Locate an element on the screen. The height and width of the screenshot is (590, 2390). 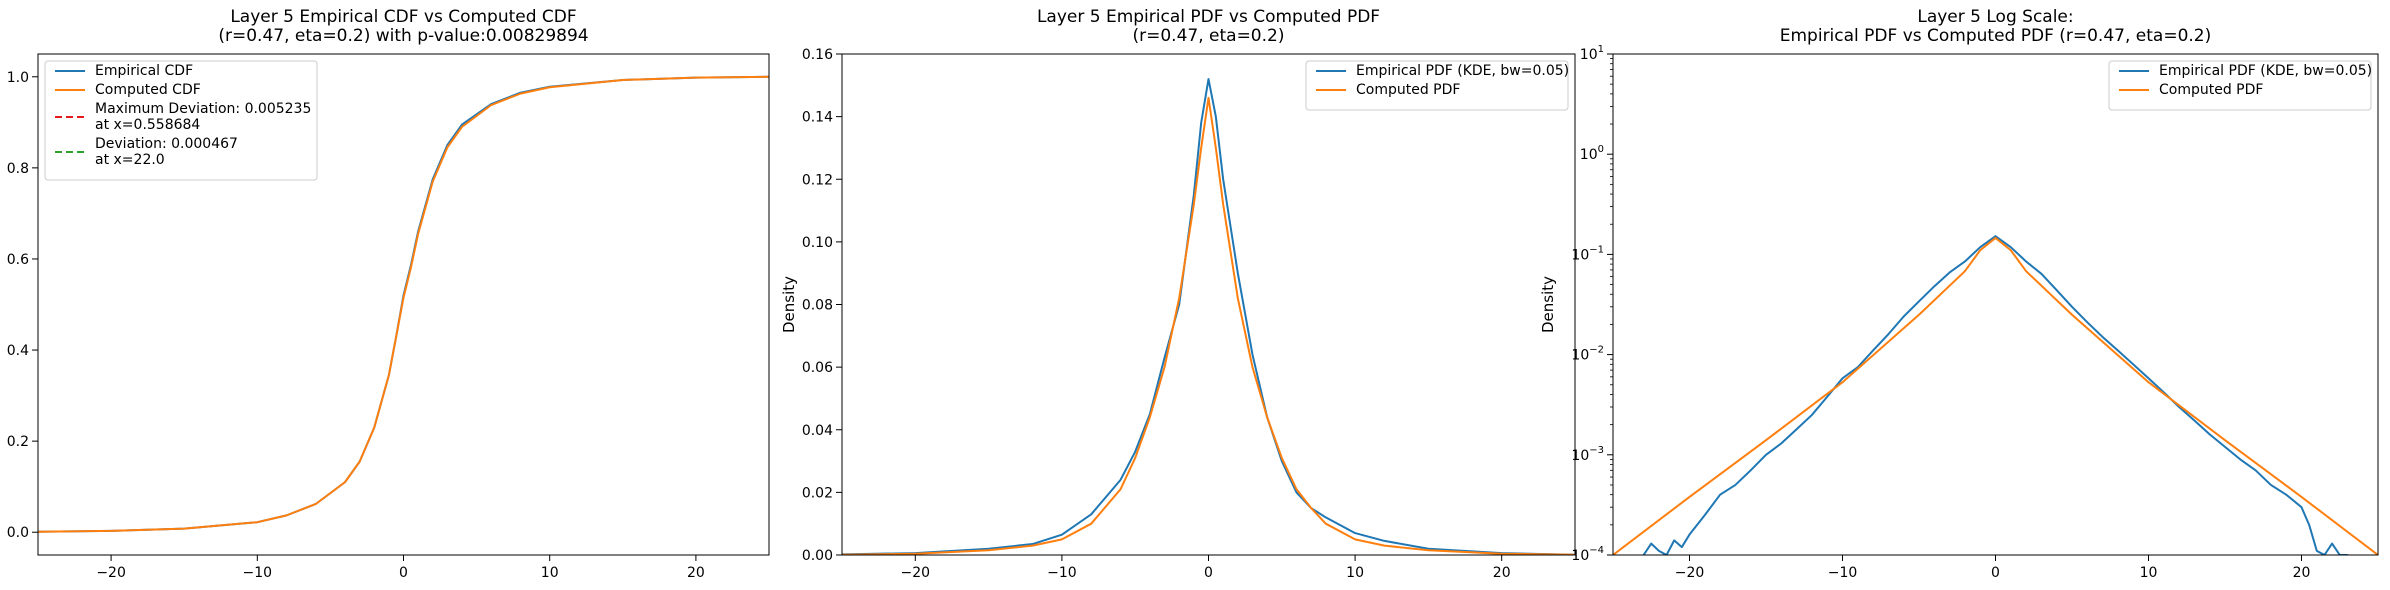
y-tick-label: 0.6 is located at coordinates (18, 260).